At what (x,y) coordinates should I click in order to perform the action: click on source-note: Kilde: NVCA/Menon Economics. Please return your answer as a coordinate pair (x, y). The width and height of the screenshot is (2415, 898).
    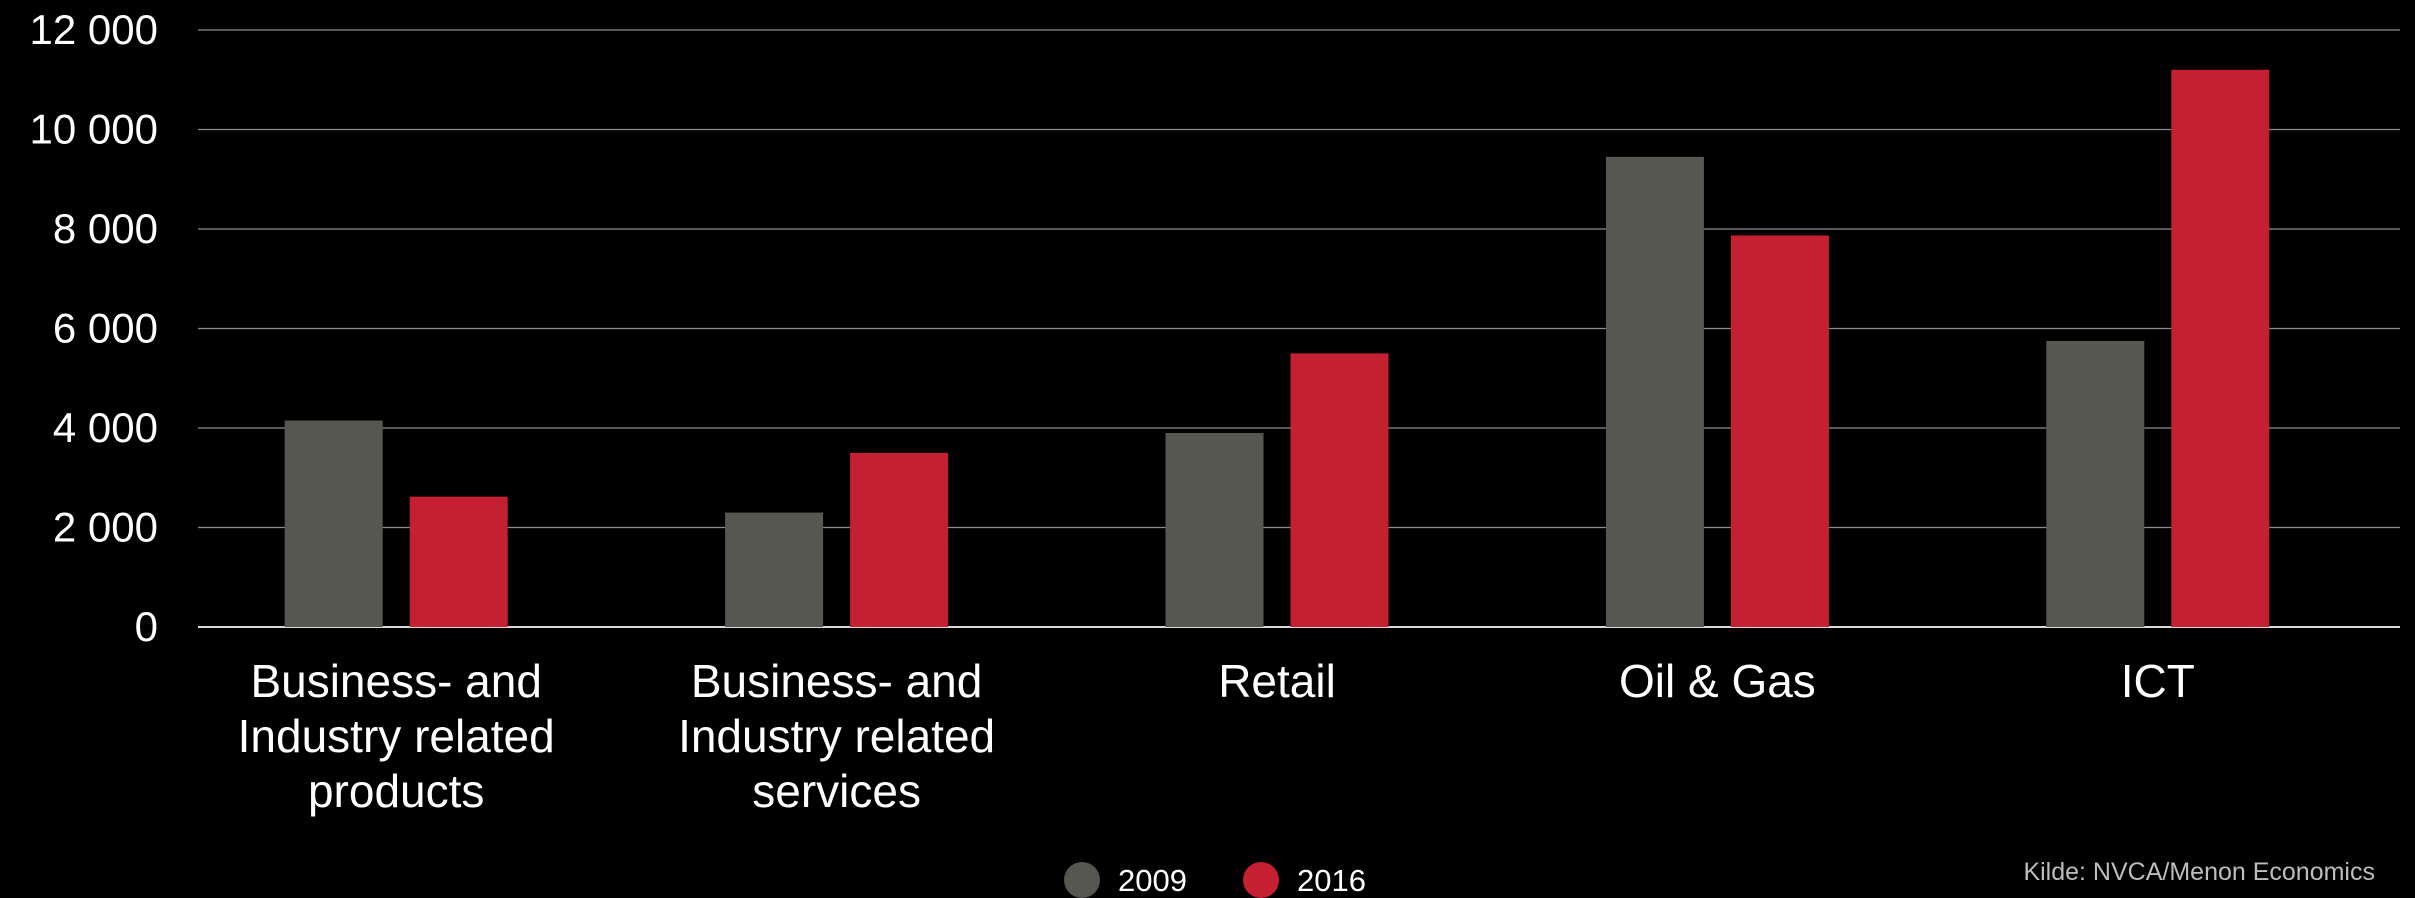
    Looking at the image, I should click on (2199, 872).